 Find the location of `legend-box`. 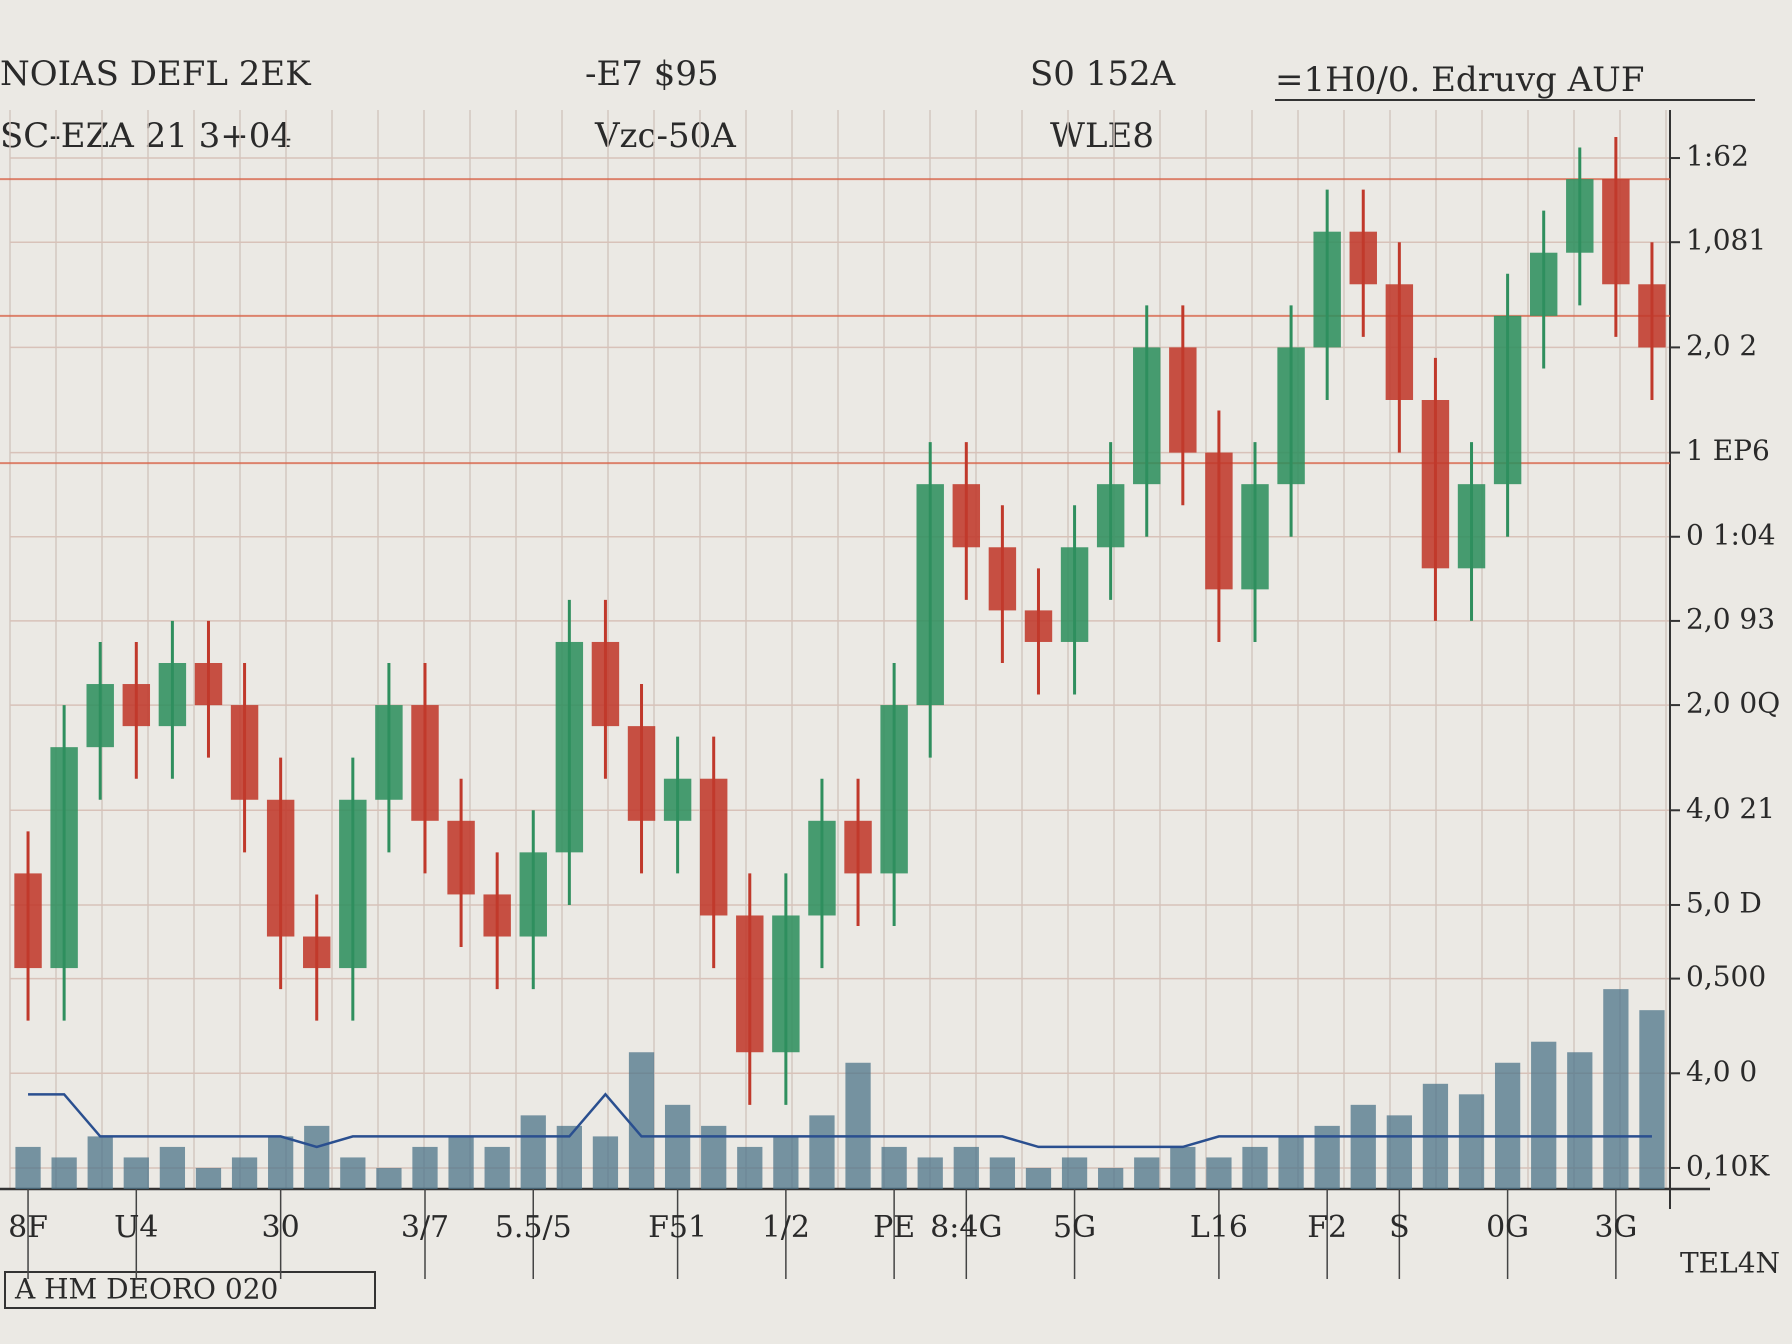

legend-box is located at coordinates (190, 1290).